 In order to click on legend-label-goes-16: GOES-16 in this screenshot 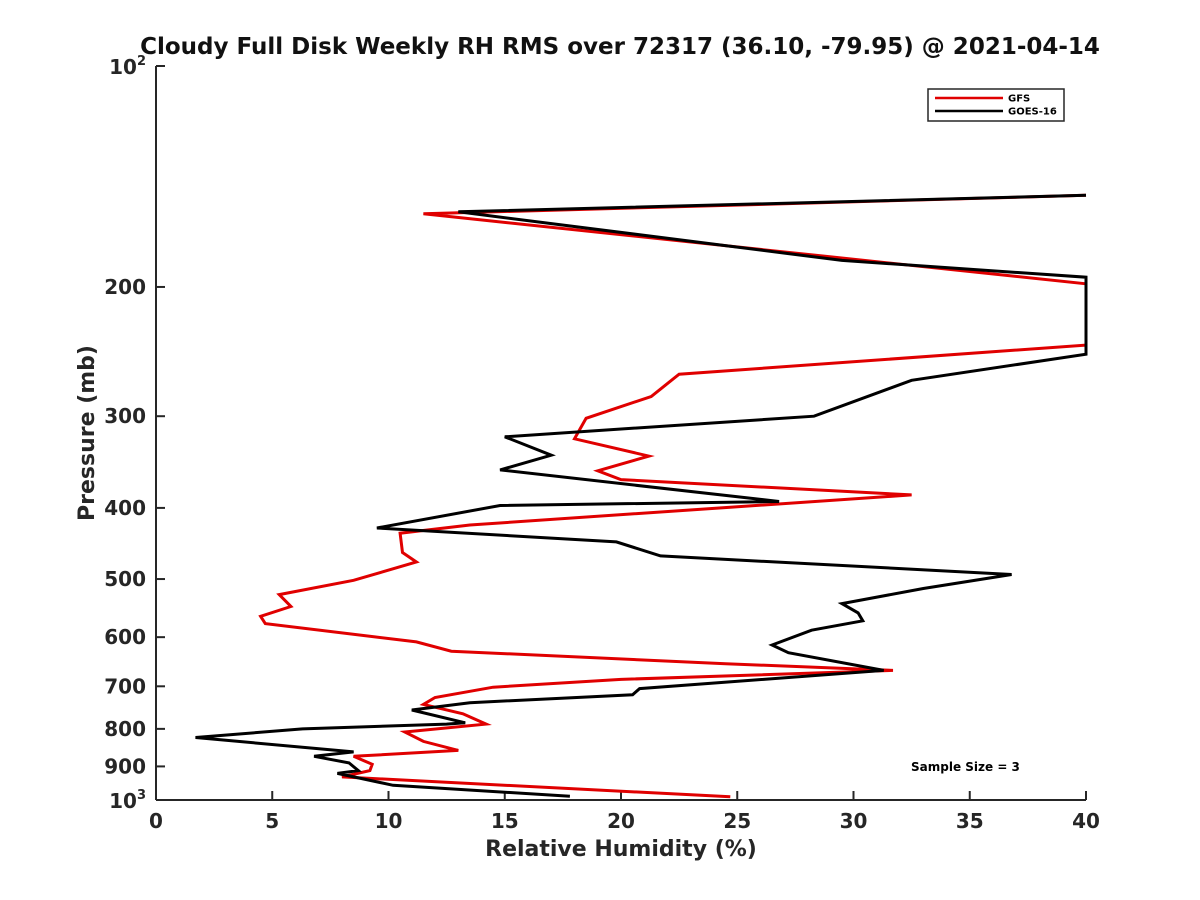, I will do `click(1032, 112)`.